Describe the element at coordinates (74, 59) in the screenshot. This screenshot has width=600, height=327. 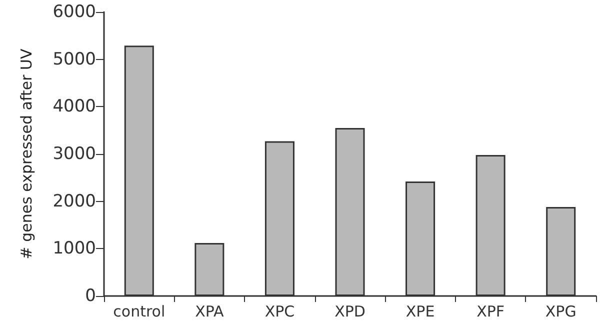
I see `y-tick-label: 5000` at that location.